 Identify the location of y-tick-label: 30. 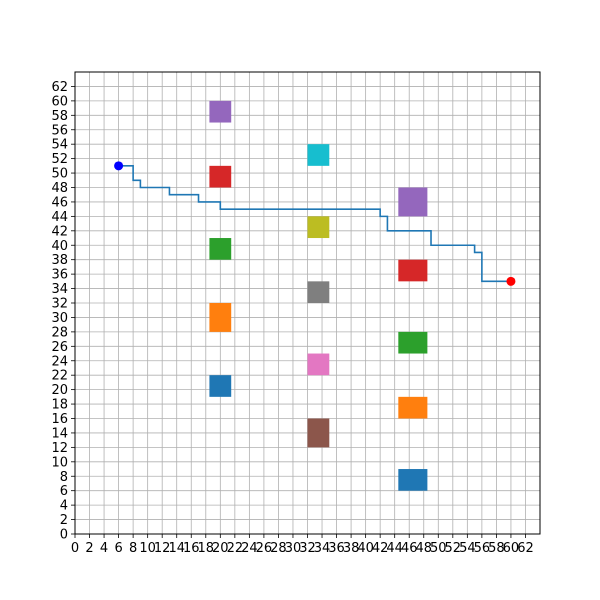
(59, 318).